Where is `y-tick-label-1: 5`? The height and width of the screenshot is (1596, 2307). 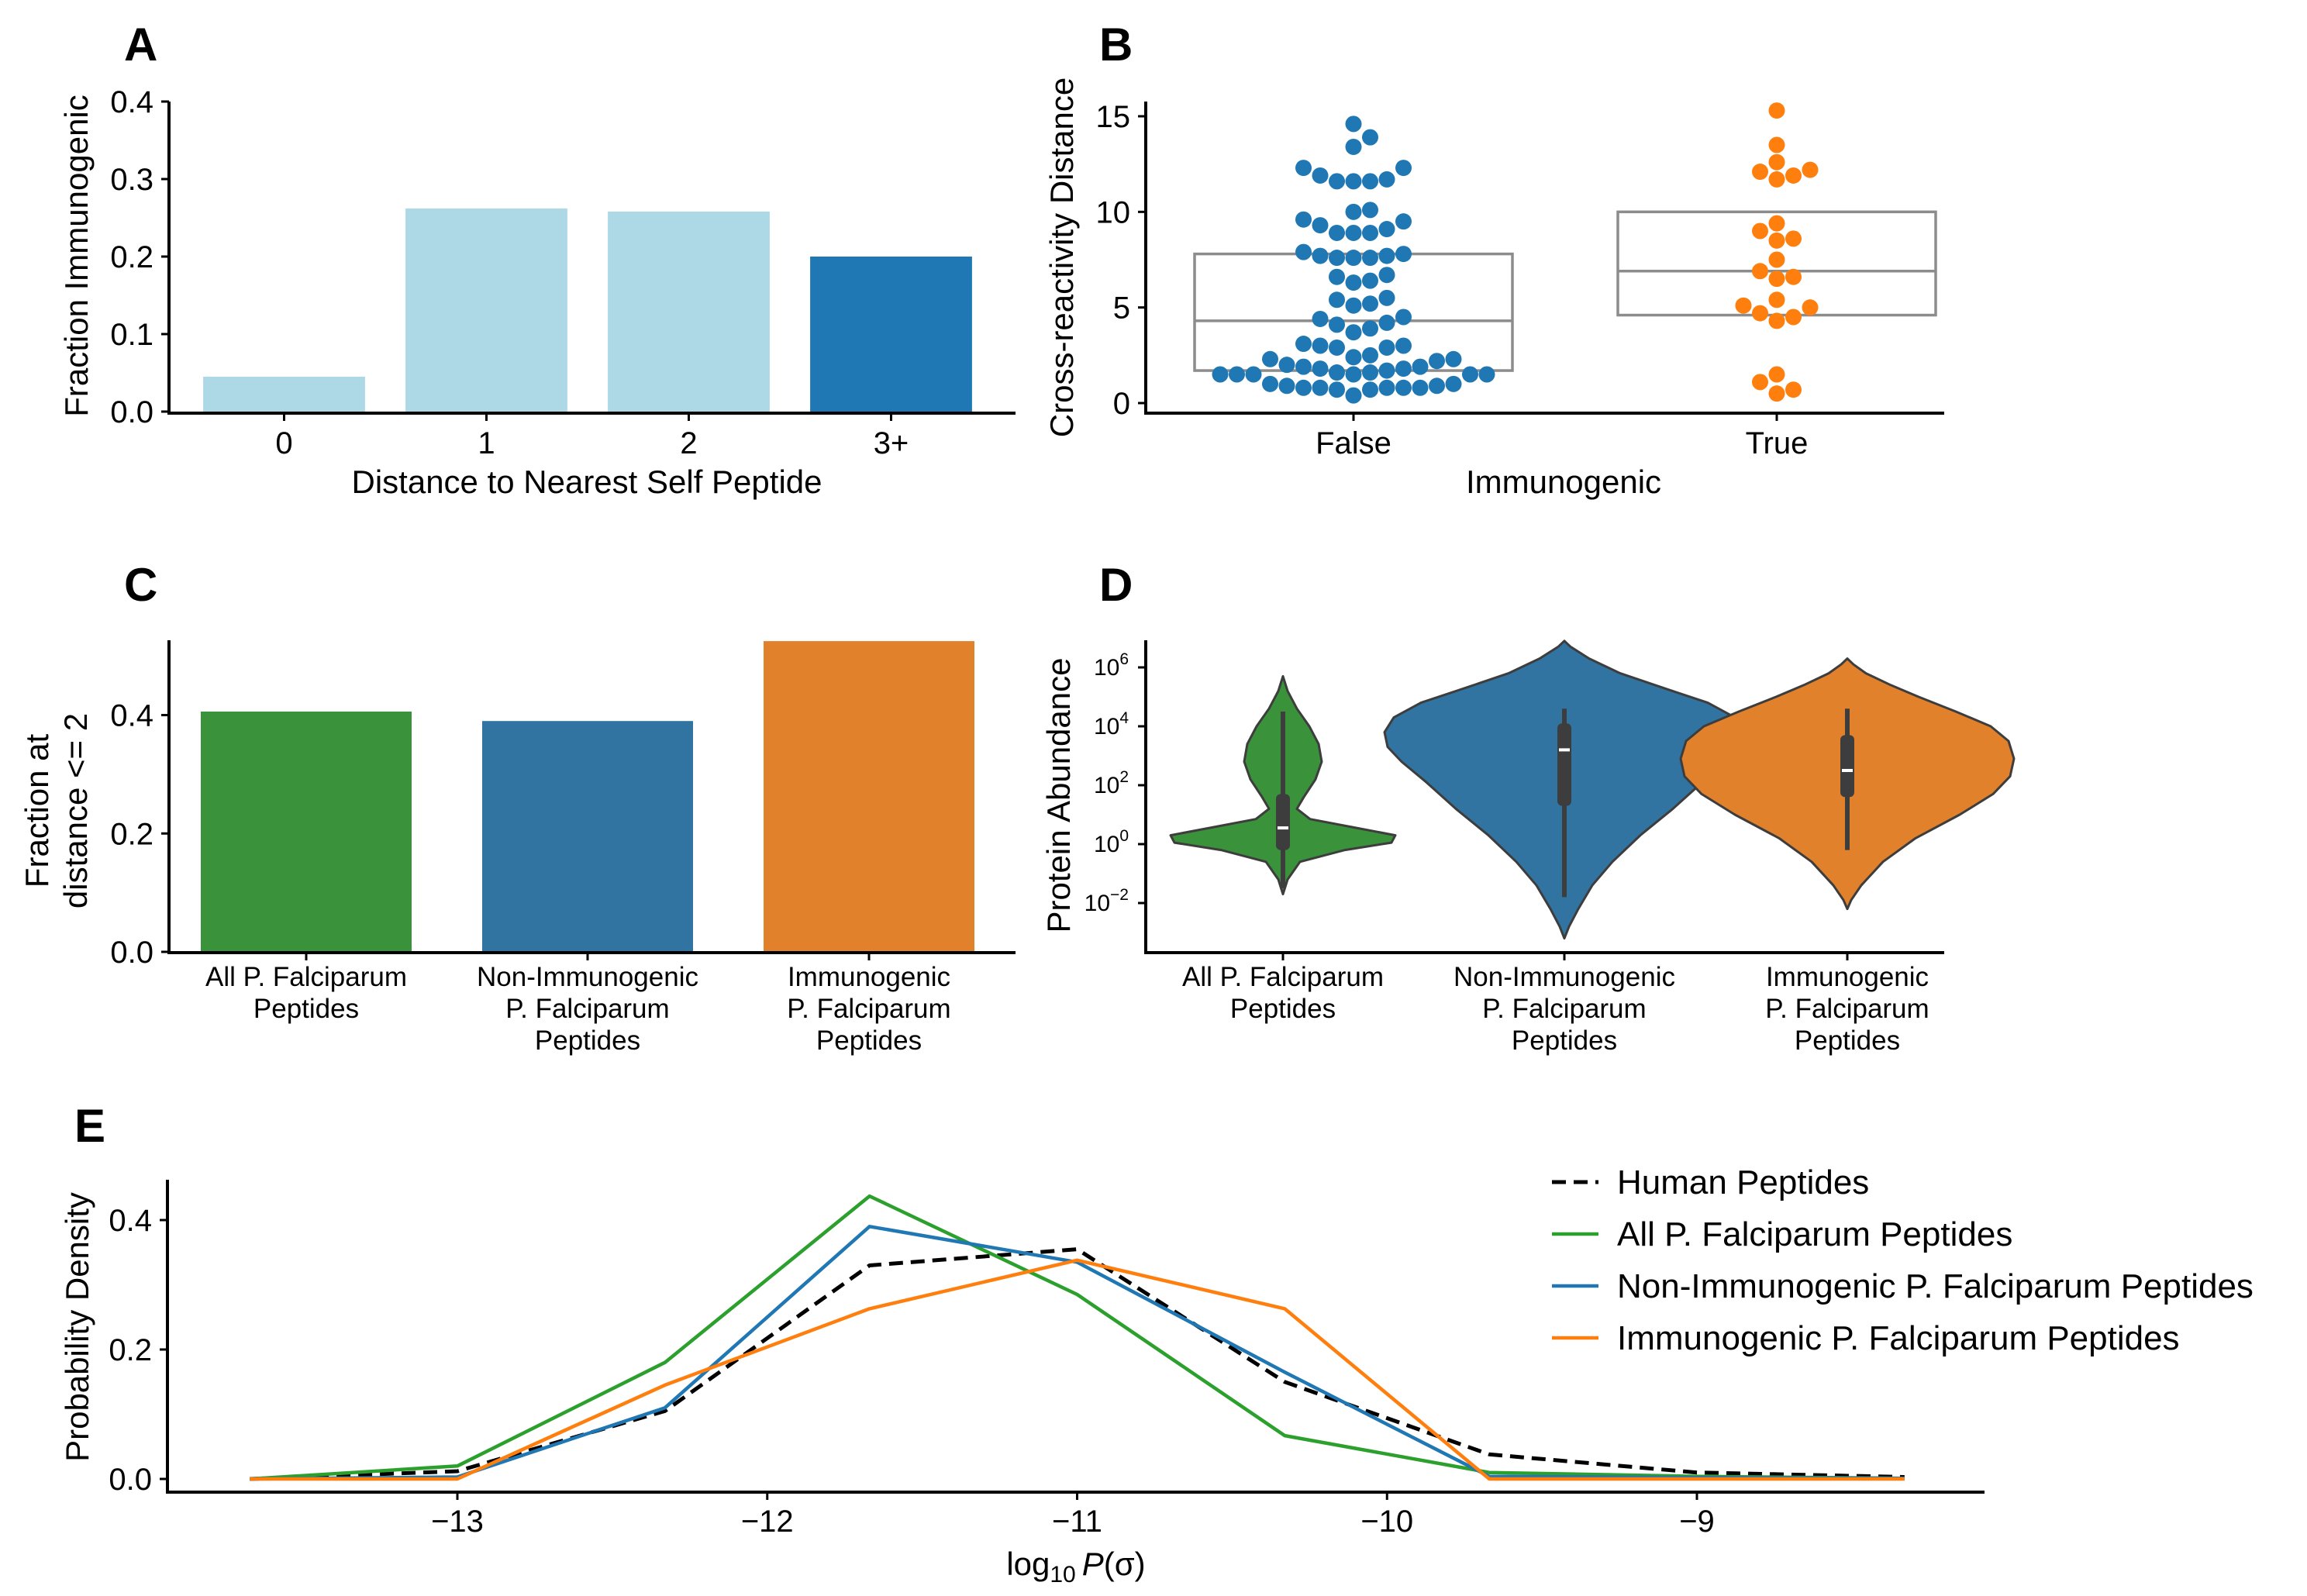 y-tick-label-1: 5 is located at coordinates (1121, 308).